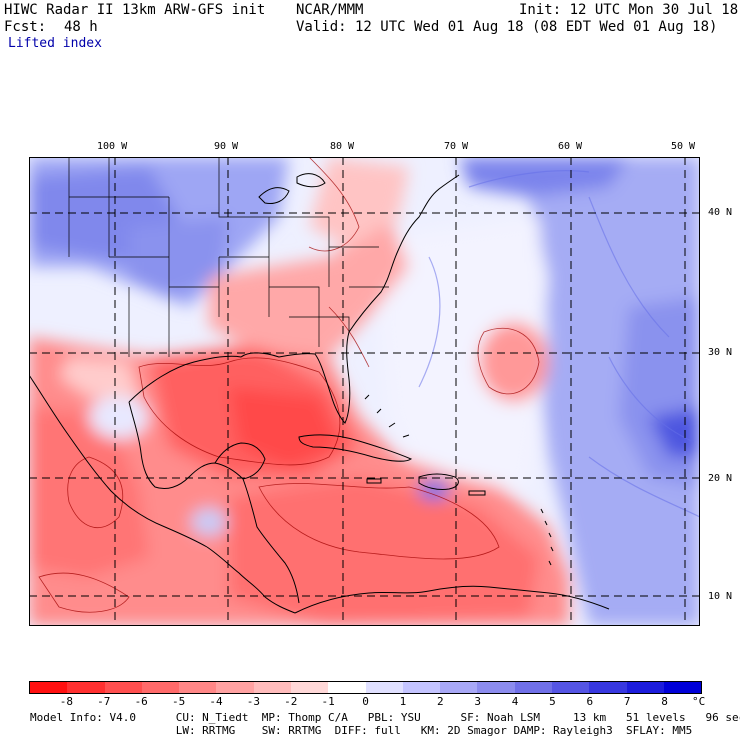 This screenshot has height=740, width=740. I want to click on colorbar-tick-label: 2, so click(440, 701).